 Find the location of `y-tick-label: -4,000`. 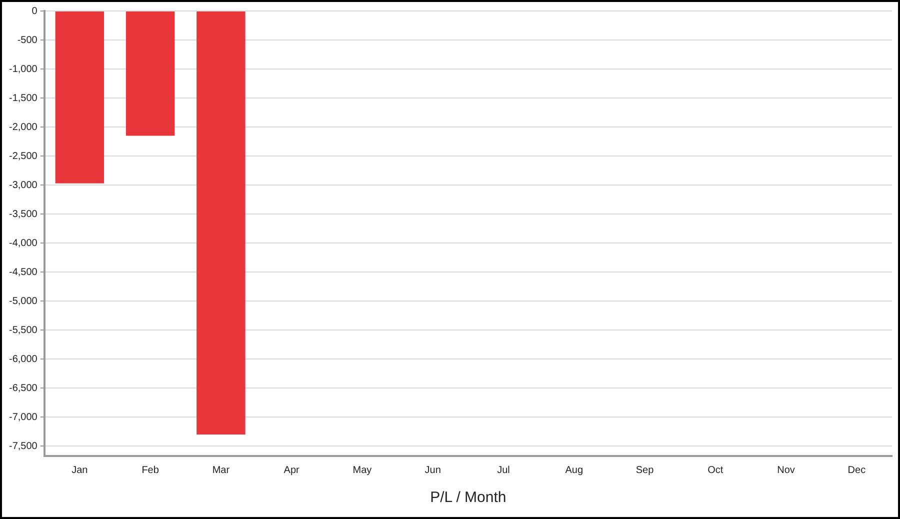

y-tick-label: -4,000 is located at coordinates (23, 243).